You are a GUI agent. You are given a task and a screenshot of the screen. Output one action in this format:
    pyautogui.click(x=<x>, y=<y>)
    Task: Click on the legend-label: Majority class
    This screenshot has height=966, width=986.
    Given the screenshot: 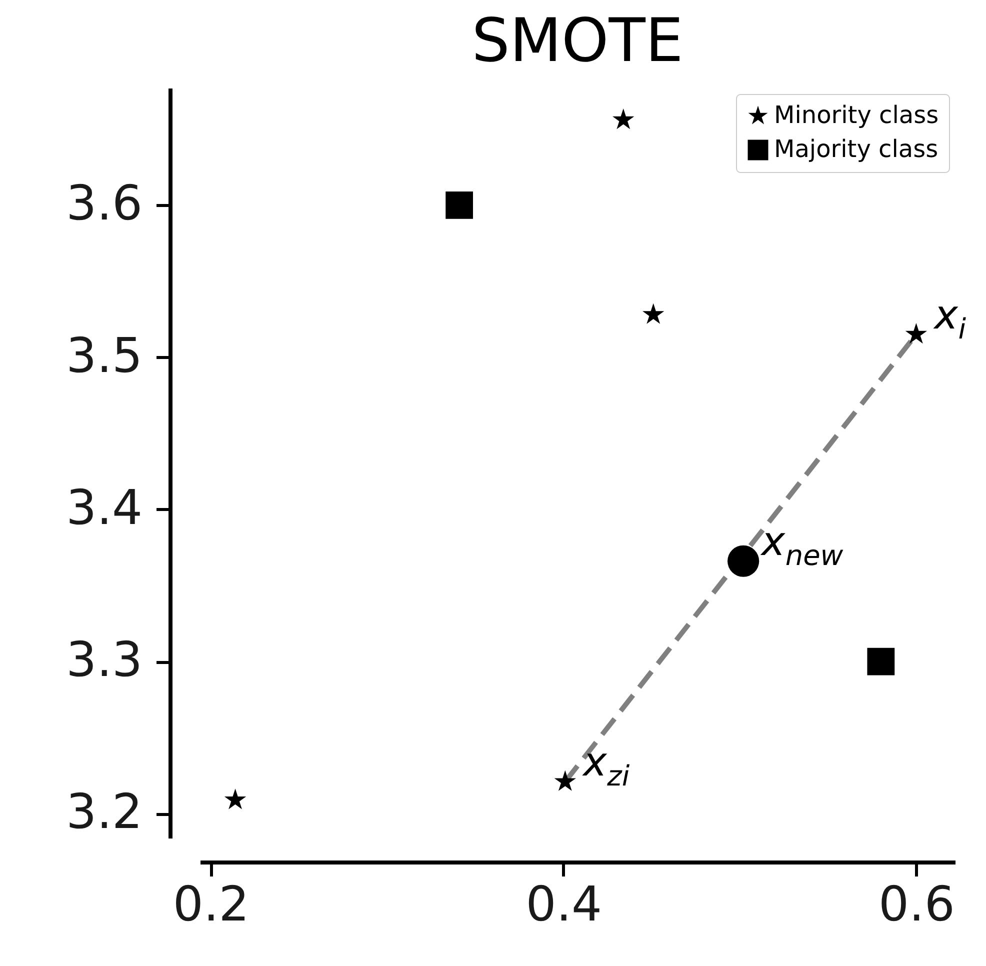 What is the action you would take?
    pyautogui.click(x=856, y=149)
    